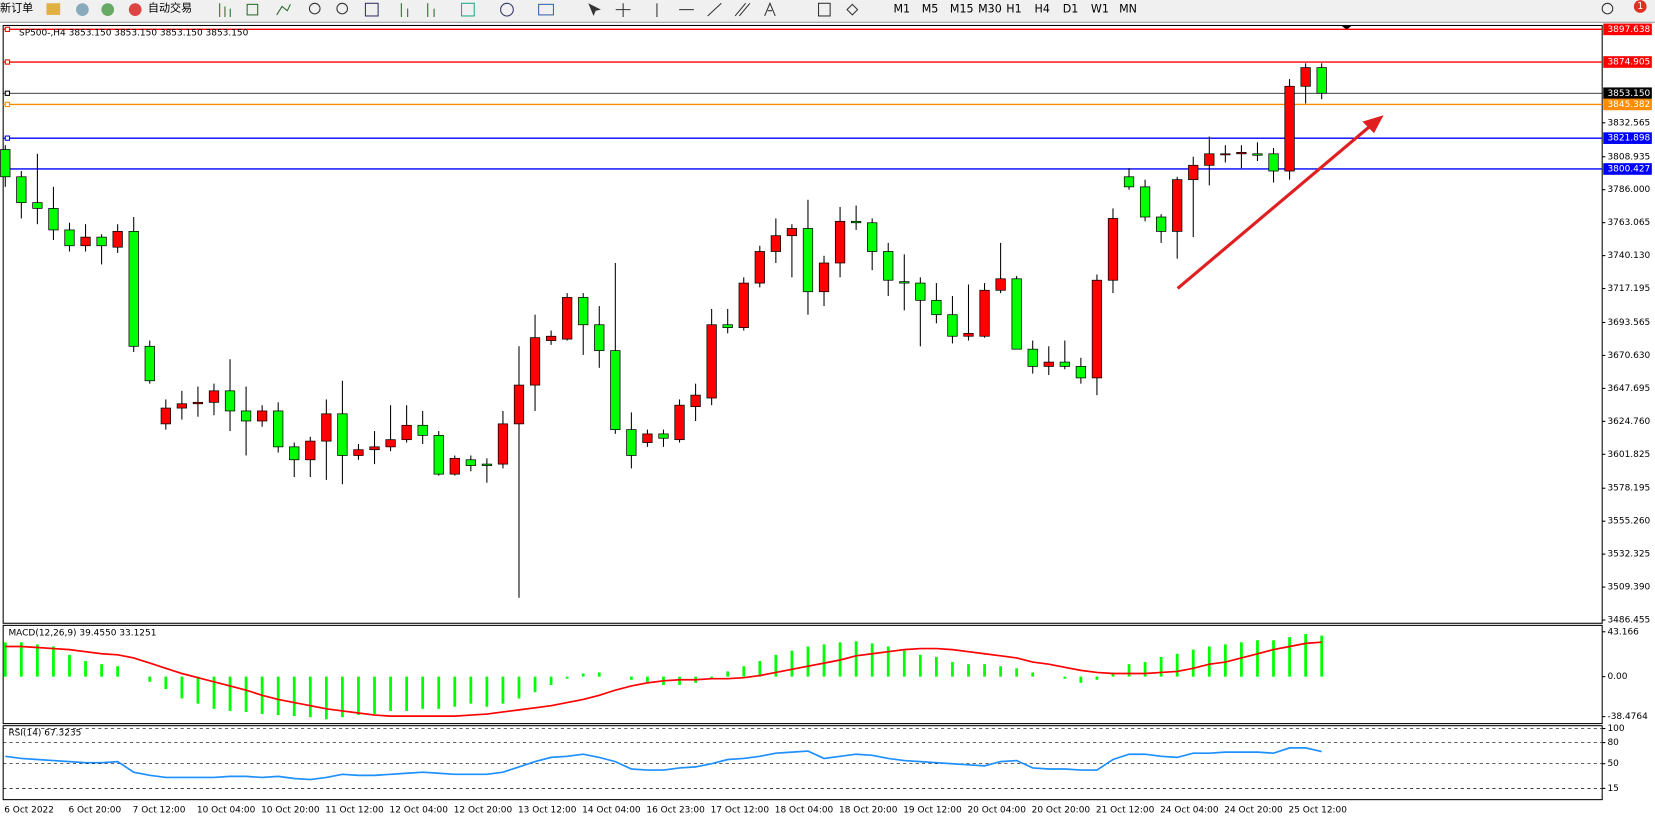 This screenshot has width=1655, height=823. I want to click on price-tag-label: 3897.638, so click(1628, 30).